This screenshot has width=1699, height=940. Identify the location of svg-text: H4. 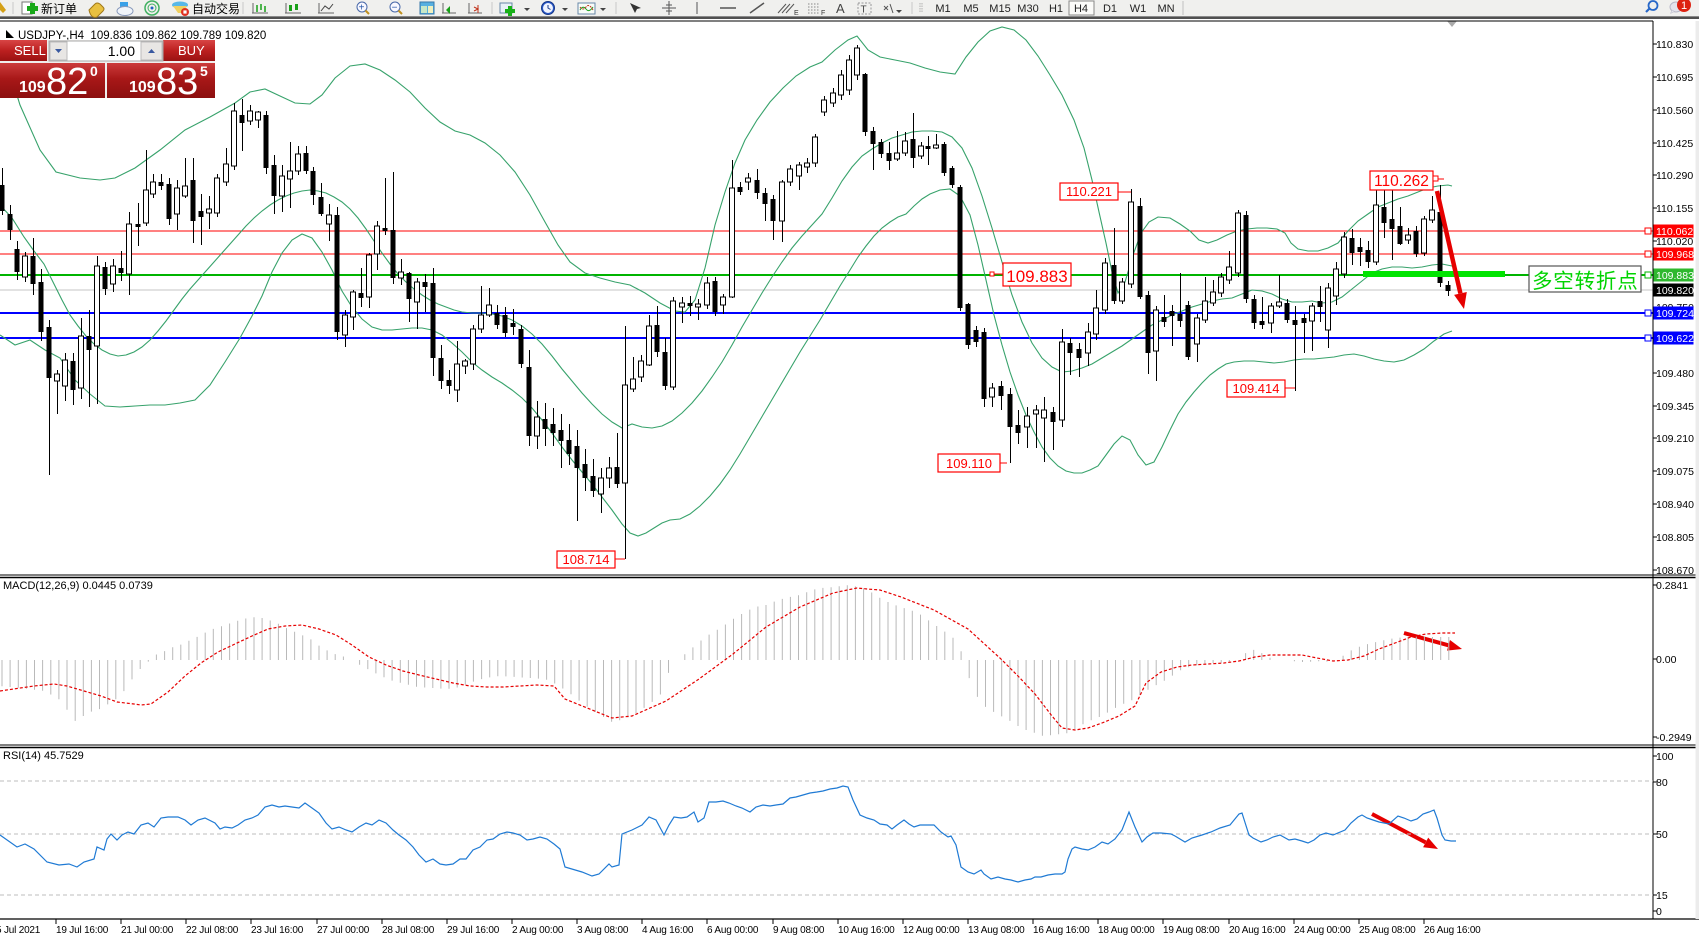
(1081, 9).